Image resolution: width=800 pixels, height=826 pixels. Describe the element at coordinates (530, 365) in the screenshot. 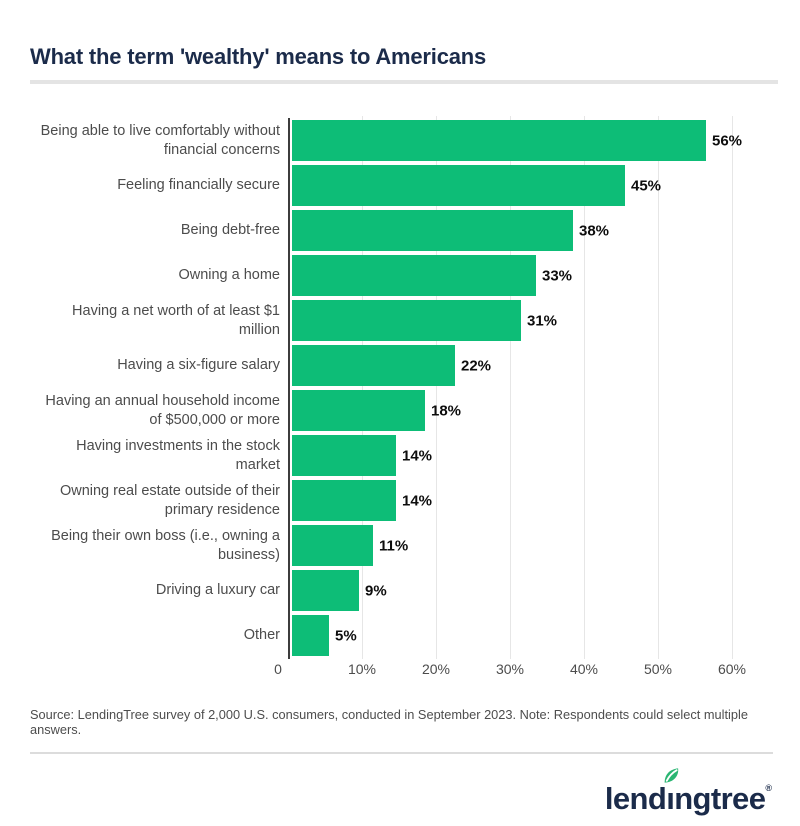

I see `bar-zone: 22%` at that location.